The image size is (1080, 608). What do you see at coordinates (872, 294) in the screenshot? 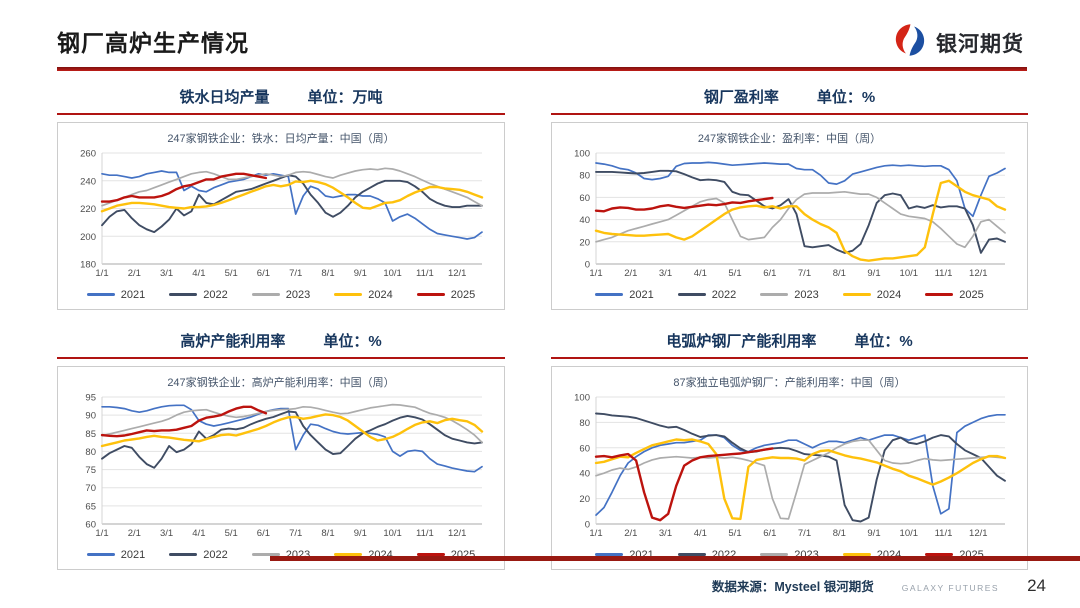
I see `legend-item-2024: 2024` at bounding box center [872, 294].